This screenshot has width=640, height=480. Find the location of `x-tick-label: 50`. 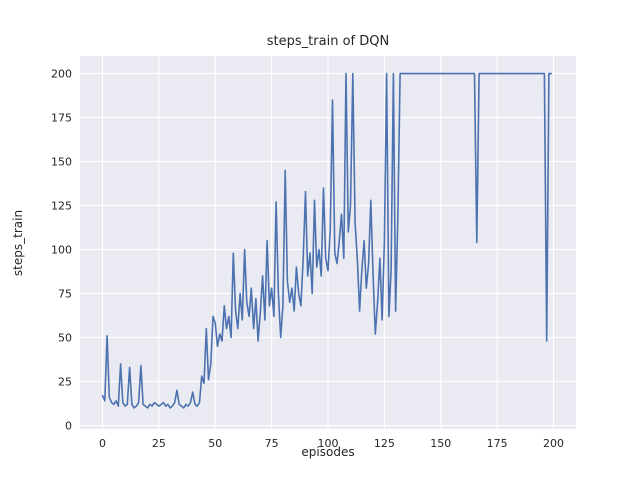

x-tick-label: 50 is located at coordinates (215, 443).